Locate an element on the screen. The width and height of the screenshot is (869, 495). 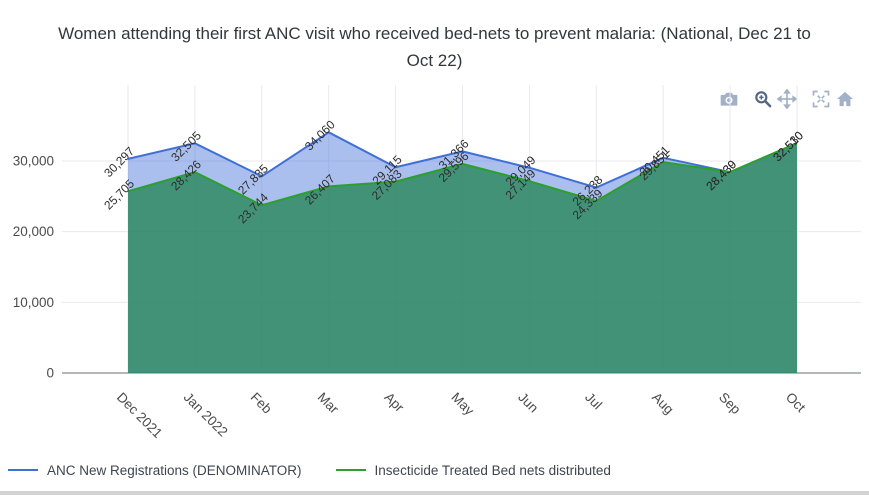
y-tick-label: 30,000 is located at coordinates (33, 161).